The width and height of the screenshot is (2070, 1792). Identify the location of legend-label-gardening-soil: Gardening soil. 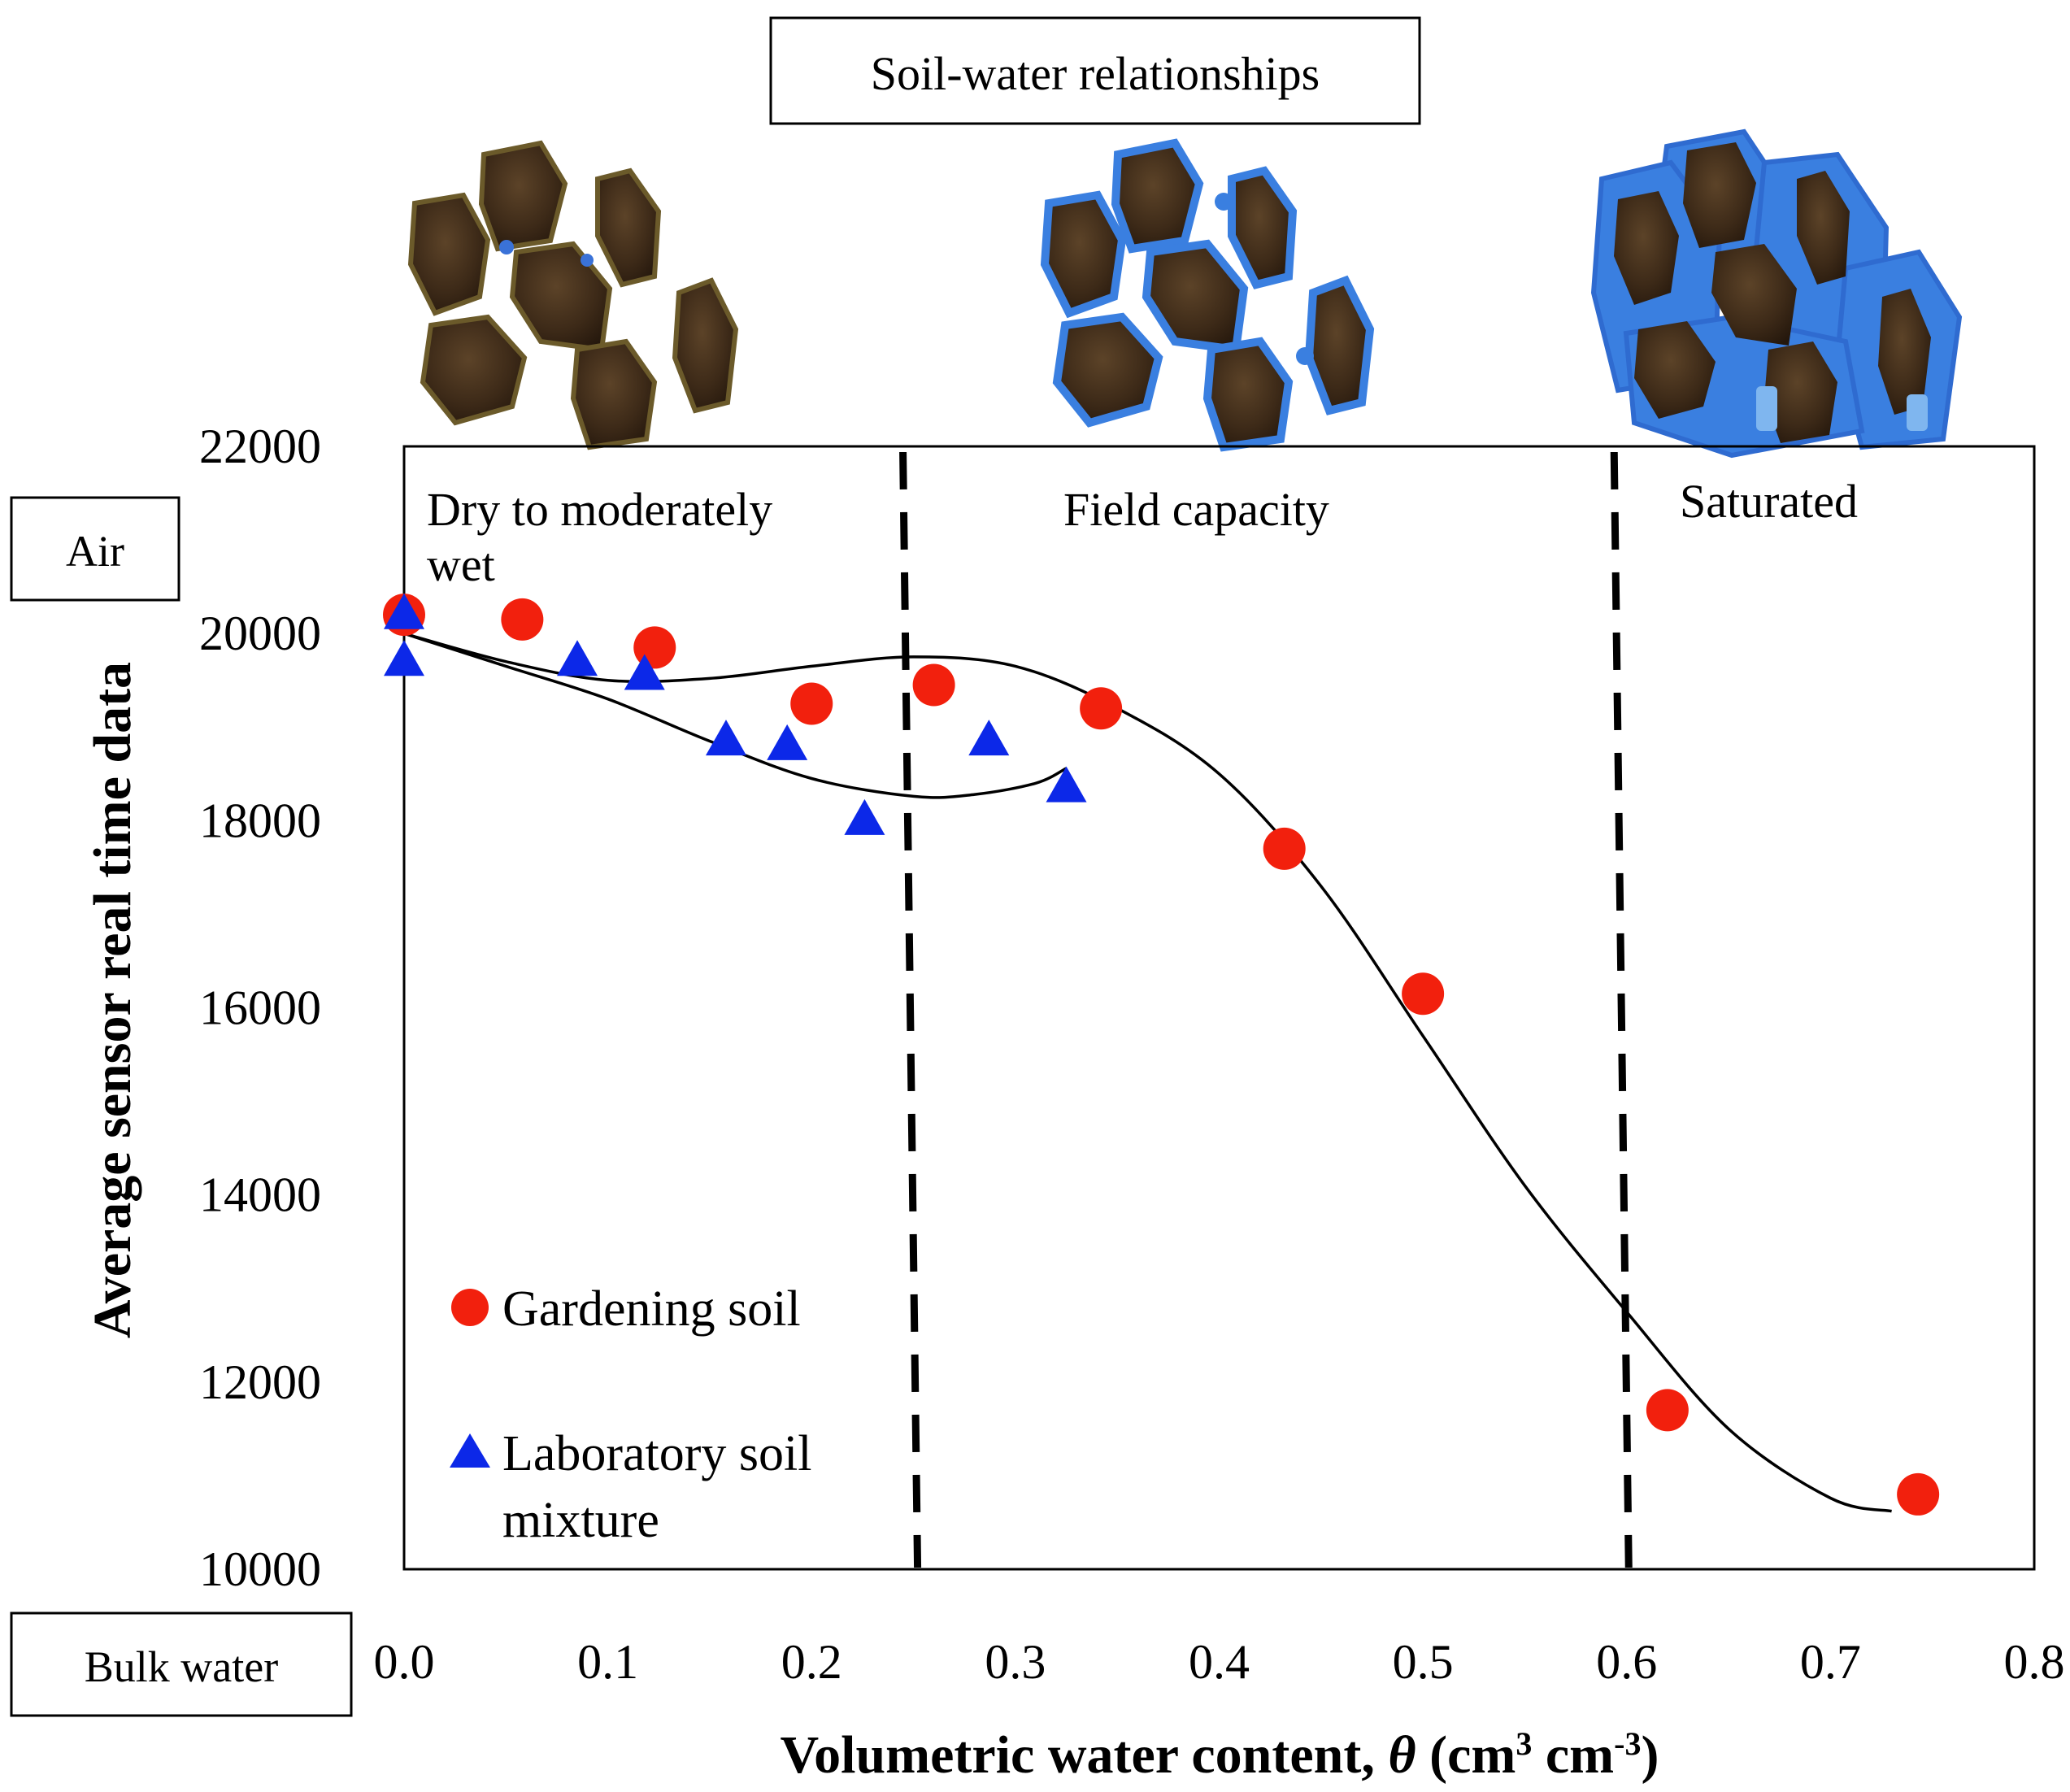
(651, 1309).